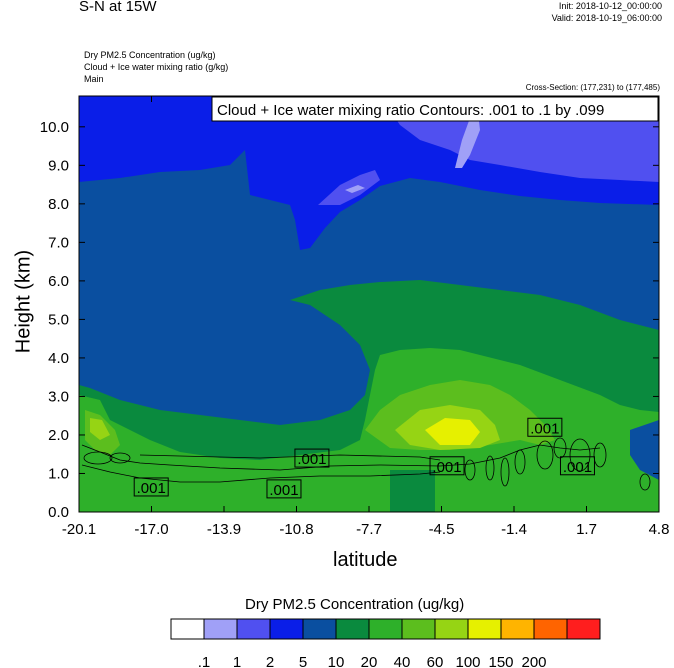 The image size is (674, 668). I want to click on colorbar-title: Dry PM2.5 Concentration (ug/kg), so click(355, 604).